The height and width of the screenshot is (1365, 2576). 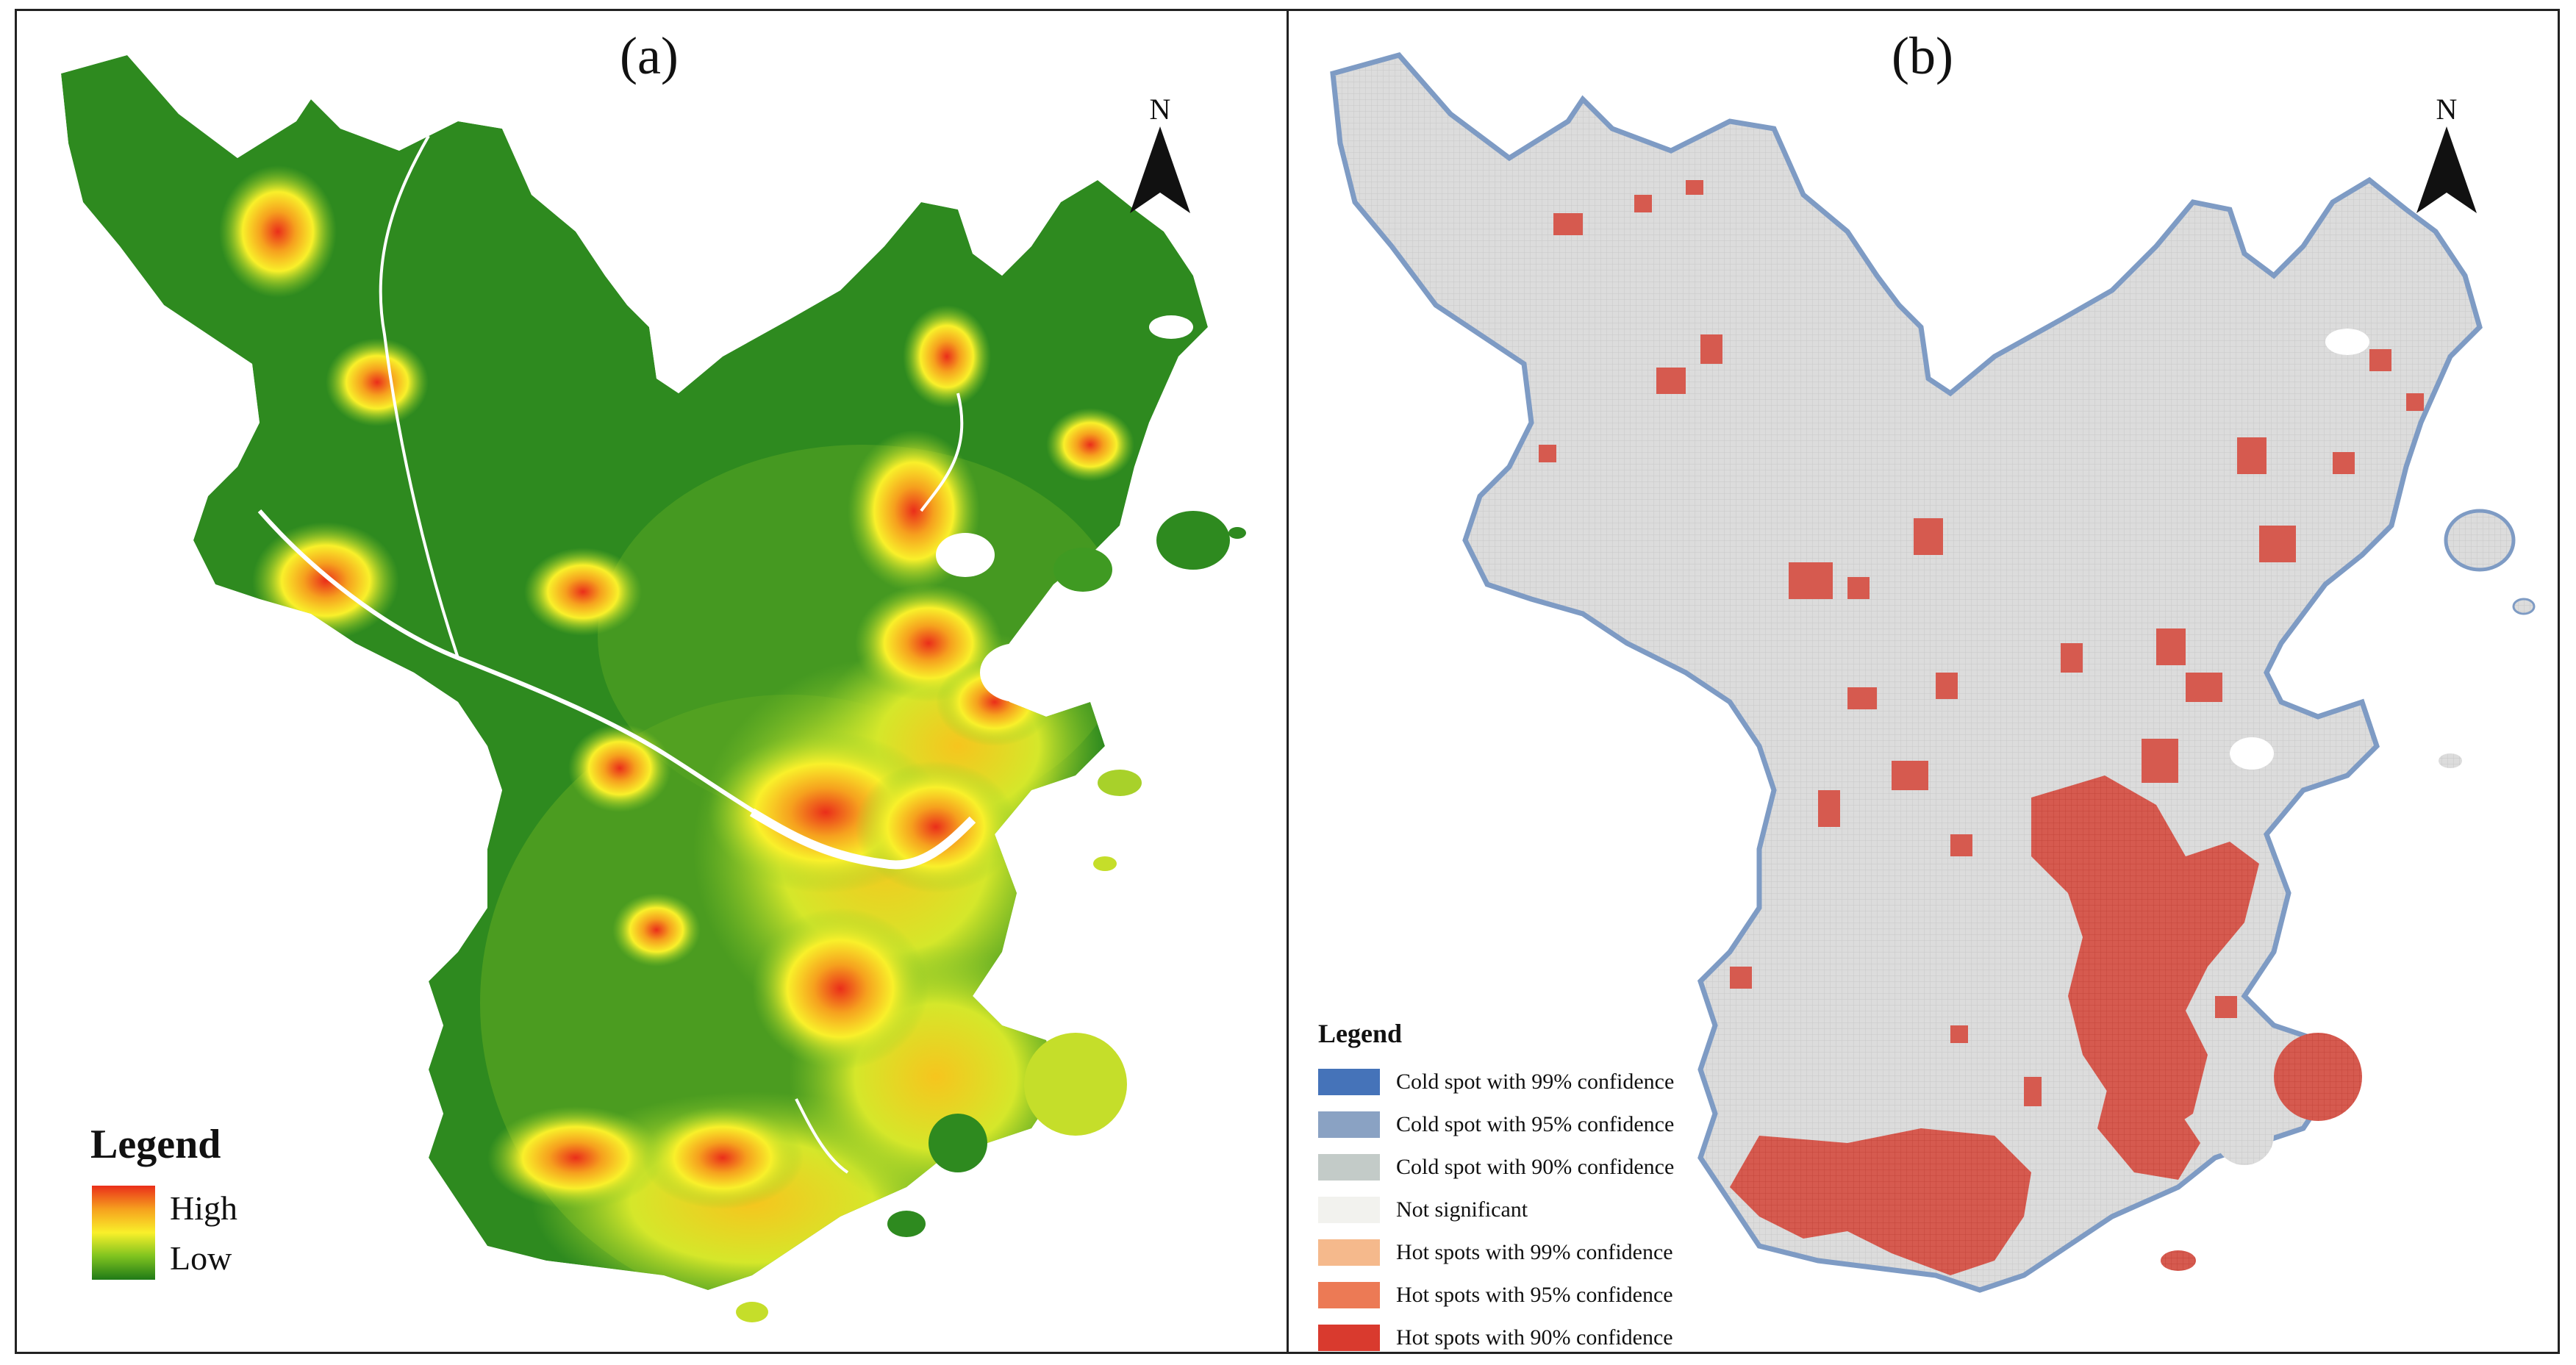 I want to click on legend-item-cold-95: Cold spot with 95% confidence, so click(x=1496, y=1124).